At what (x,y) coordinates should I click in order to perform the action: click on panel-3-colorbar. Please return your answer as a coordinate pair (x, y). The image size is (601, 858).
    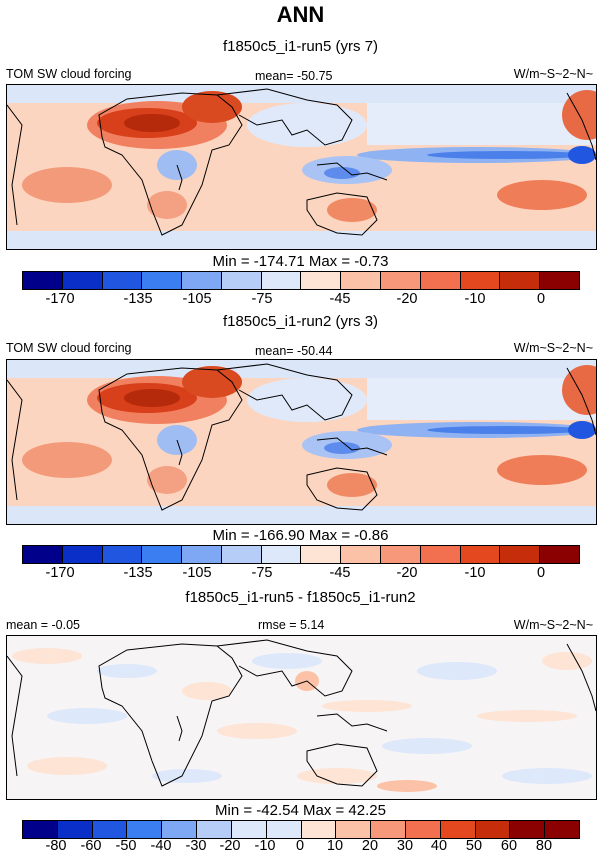
    Looking at the image, I should click on (301, 829).